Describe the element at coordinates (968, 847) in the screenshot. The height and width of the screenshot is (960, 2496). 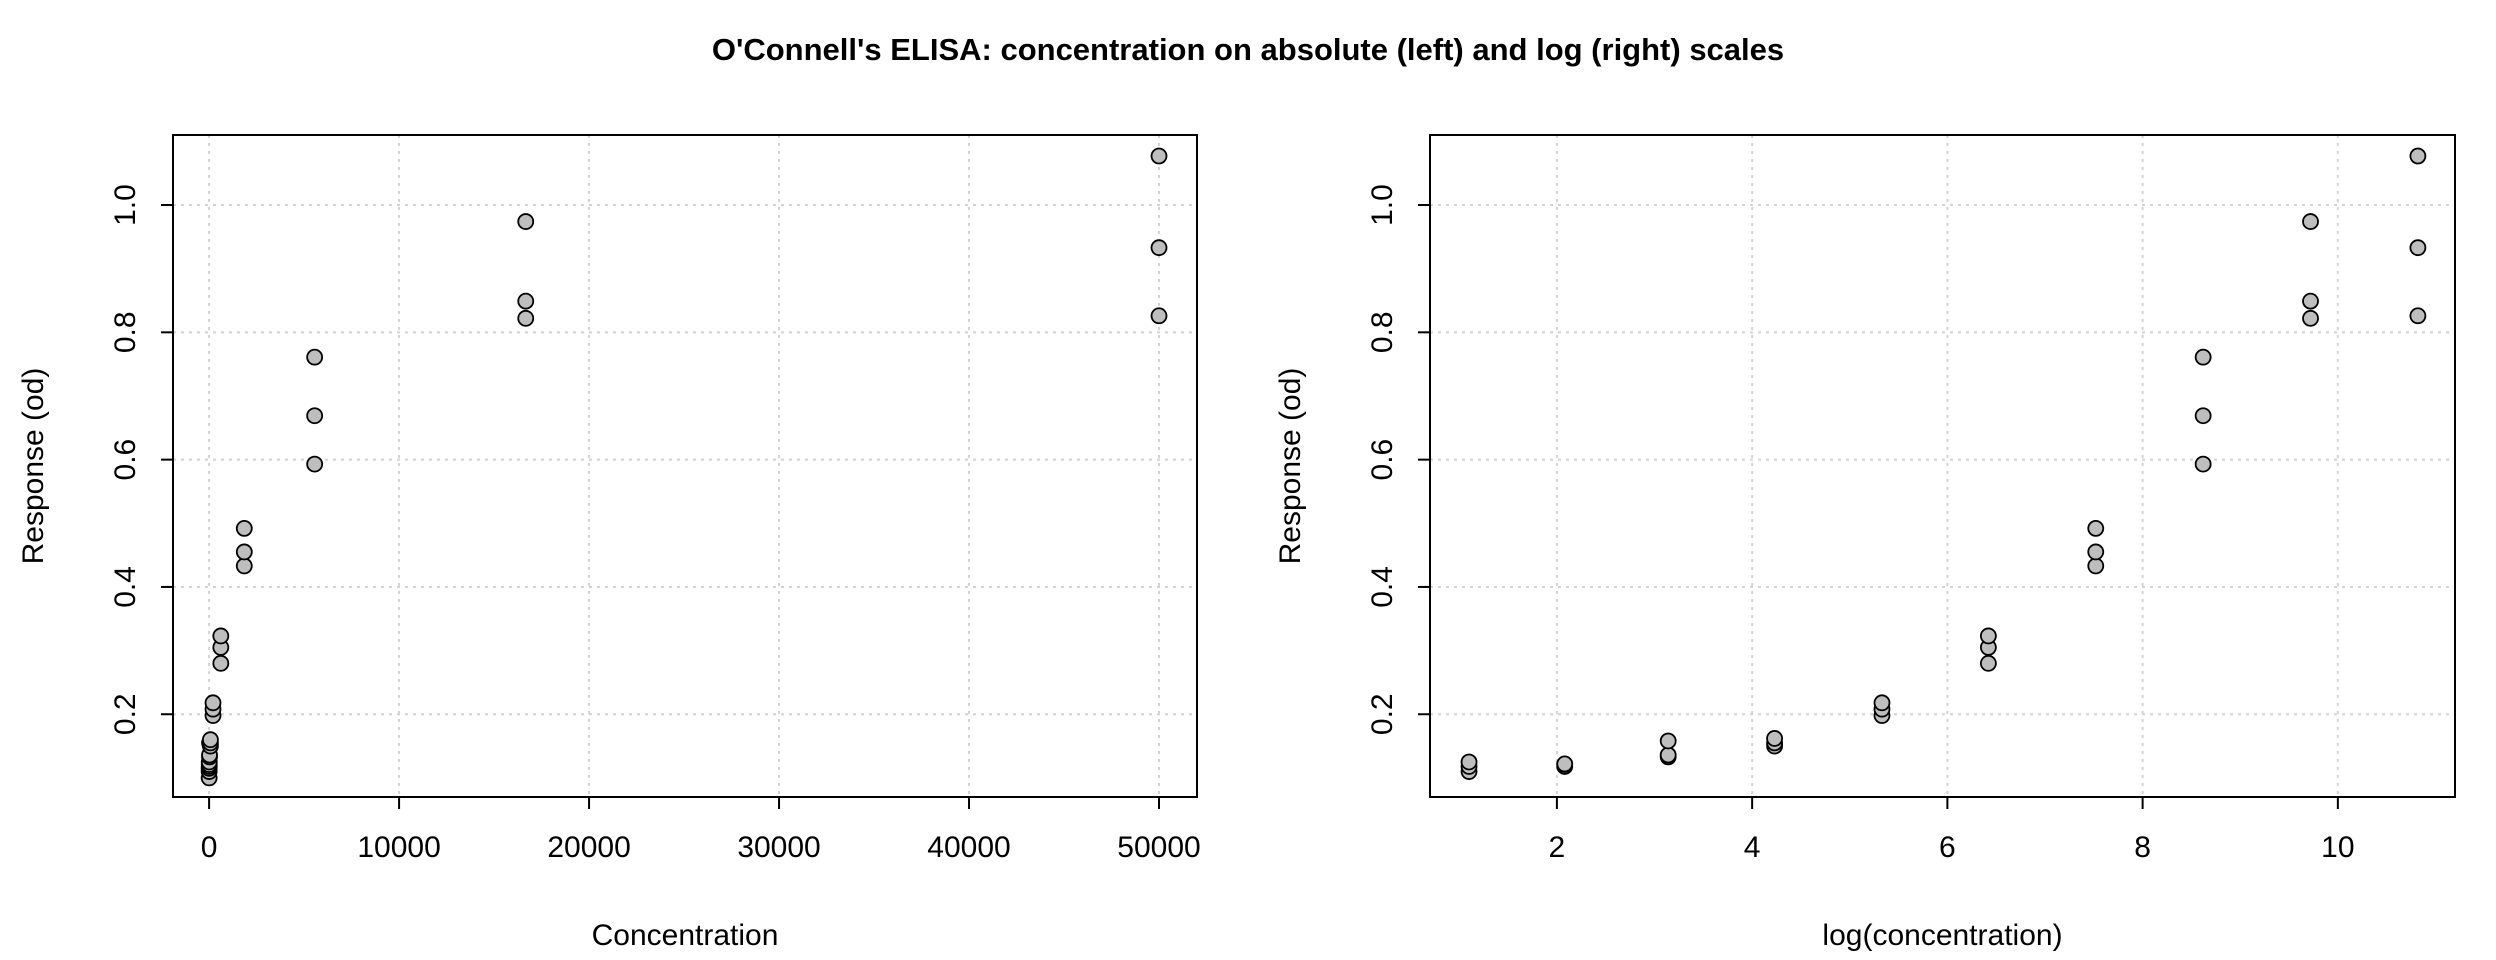
I see `x-tick-label: 40000` at that location.